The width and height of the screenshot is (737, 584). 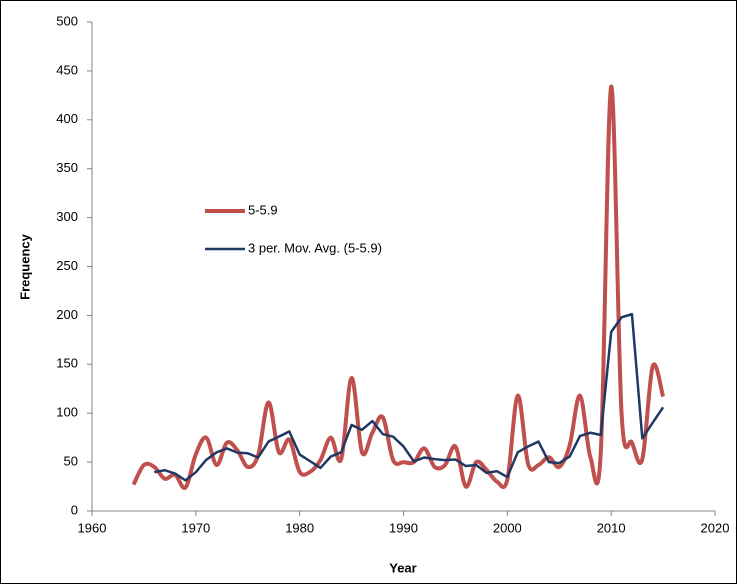 What do you see at coordinates (67, 363) in the screenshot?
I see `y-tick-label: 150` at bounding box center [67, 363].